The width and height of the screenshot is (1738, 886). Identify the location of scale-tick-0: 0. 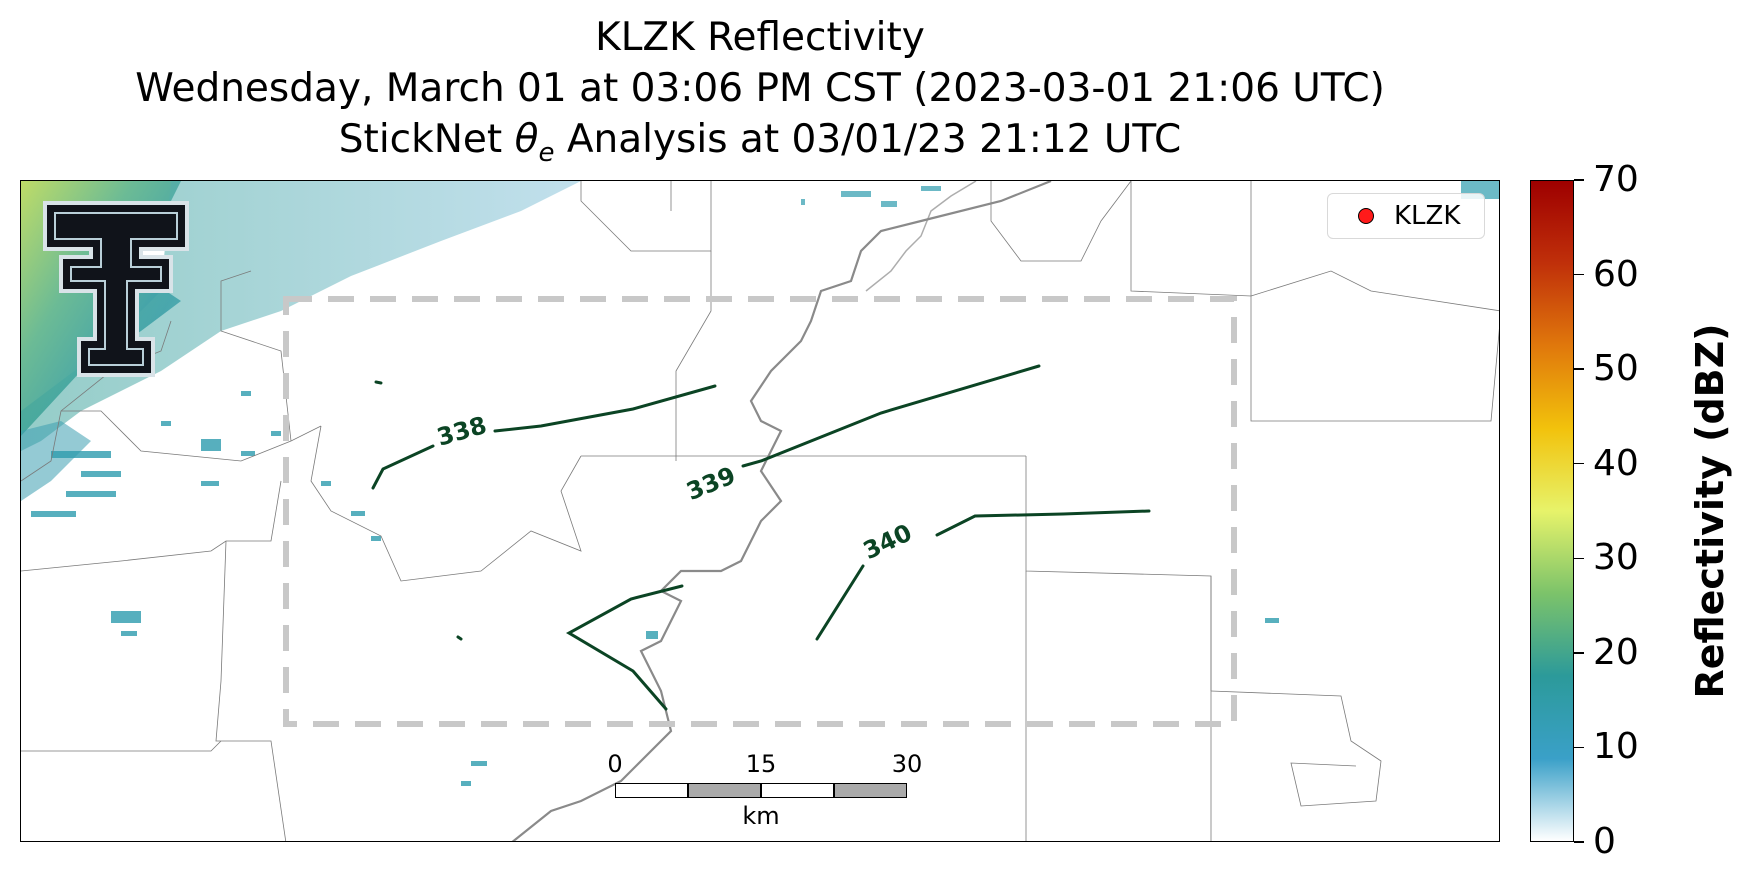
(615, 764).